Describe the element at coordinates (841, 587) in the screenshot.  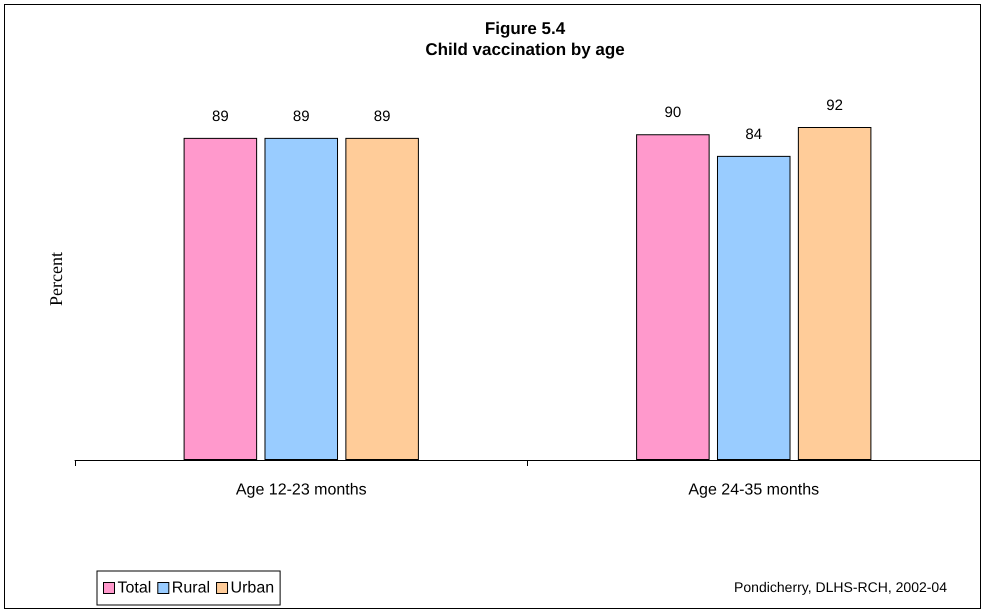
I see `text: Pondicherry, DLHS-RCH, 2002-04` at that location.